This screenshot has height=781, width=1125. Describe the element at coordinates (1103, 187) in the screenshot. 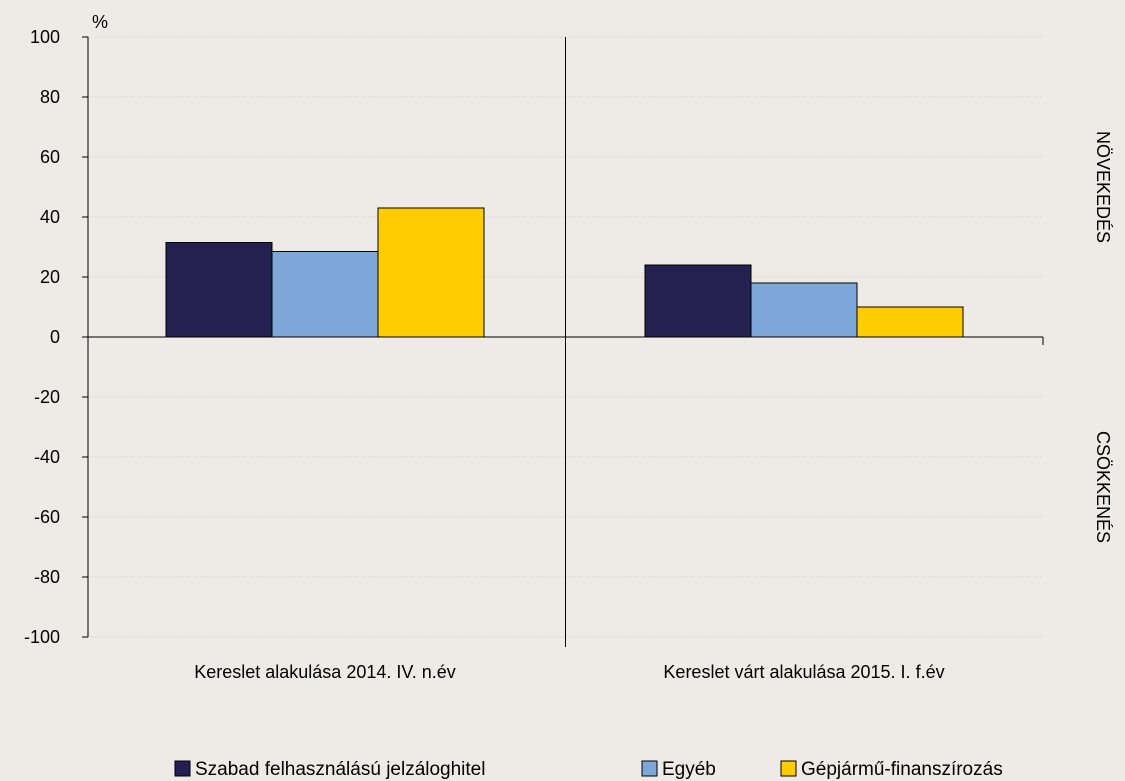

I see `right-label-top: NÖVEKEDÉS` at that location.